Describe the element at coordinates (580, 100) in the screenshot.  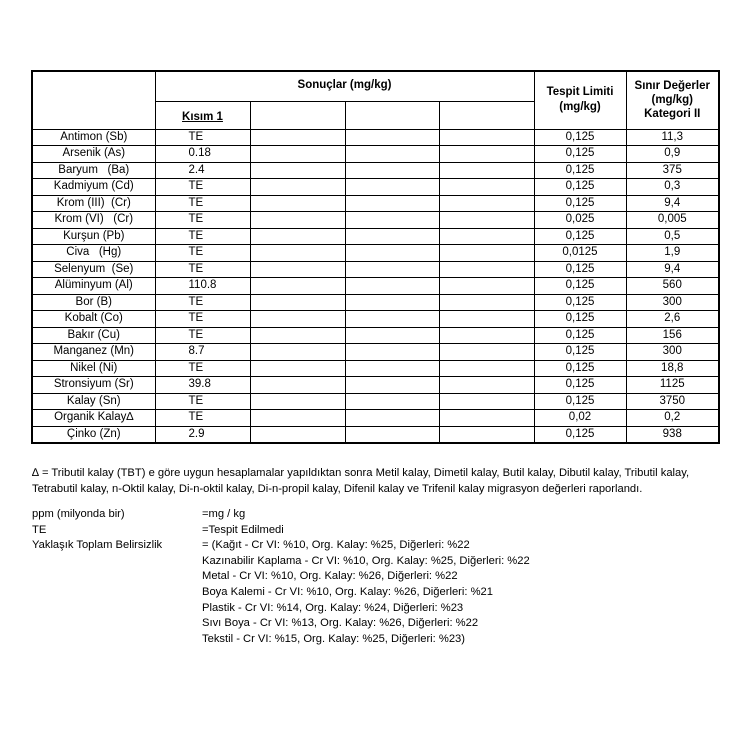
I see `header-detection-limit: Tespit Limiti (mg/kg)` at that location.